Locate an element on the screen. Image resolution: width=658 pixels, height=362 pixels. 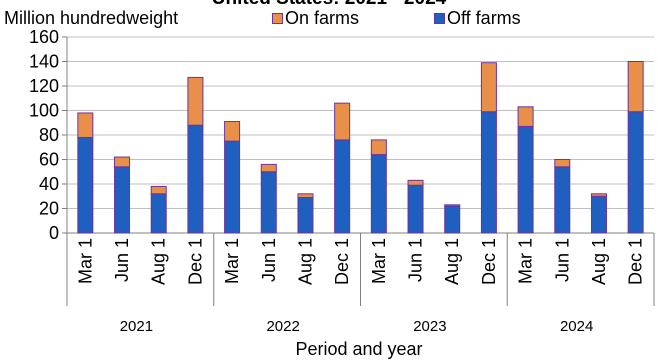
y-tick-label: 100 is located at coordinates (44, 111).